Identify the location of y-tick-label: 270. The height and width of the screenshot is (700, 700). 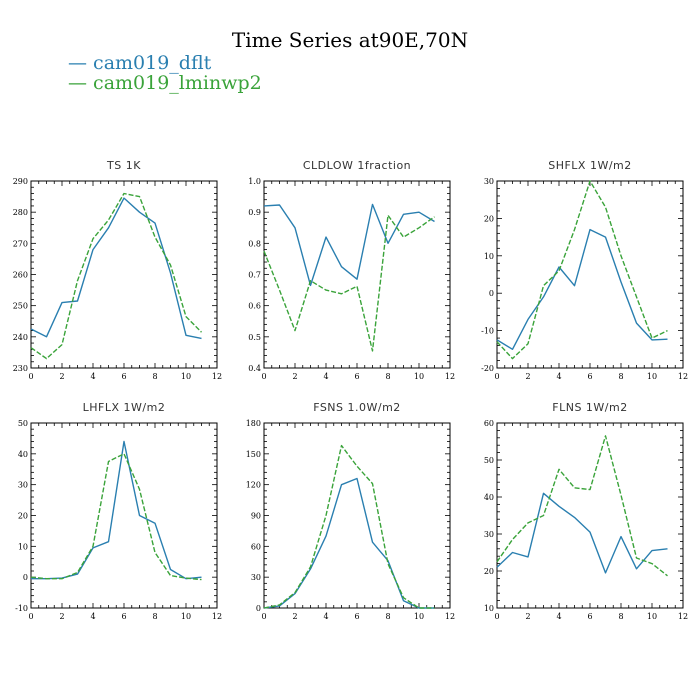
(20, 243).